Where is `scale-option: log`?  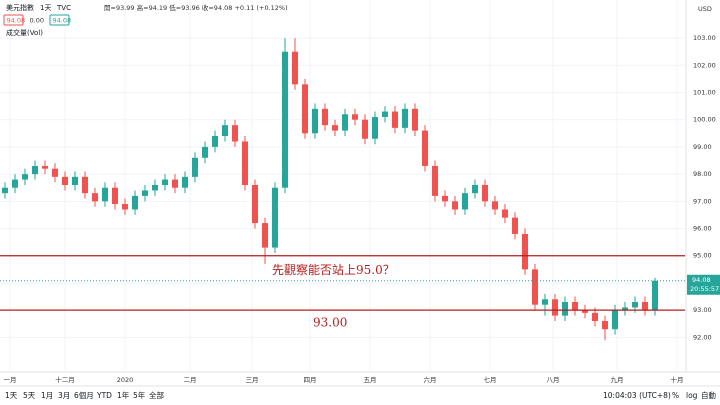 scale-option: log is located at coordinates (692, 395).